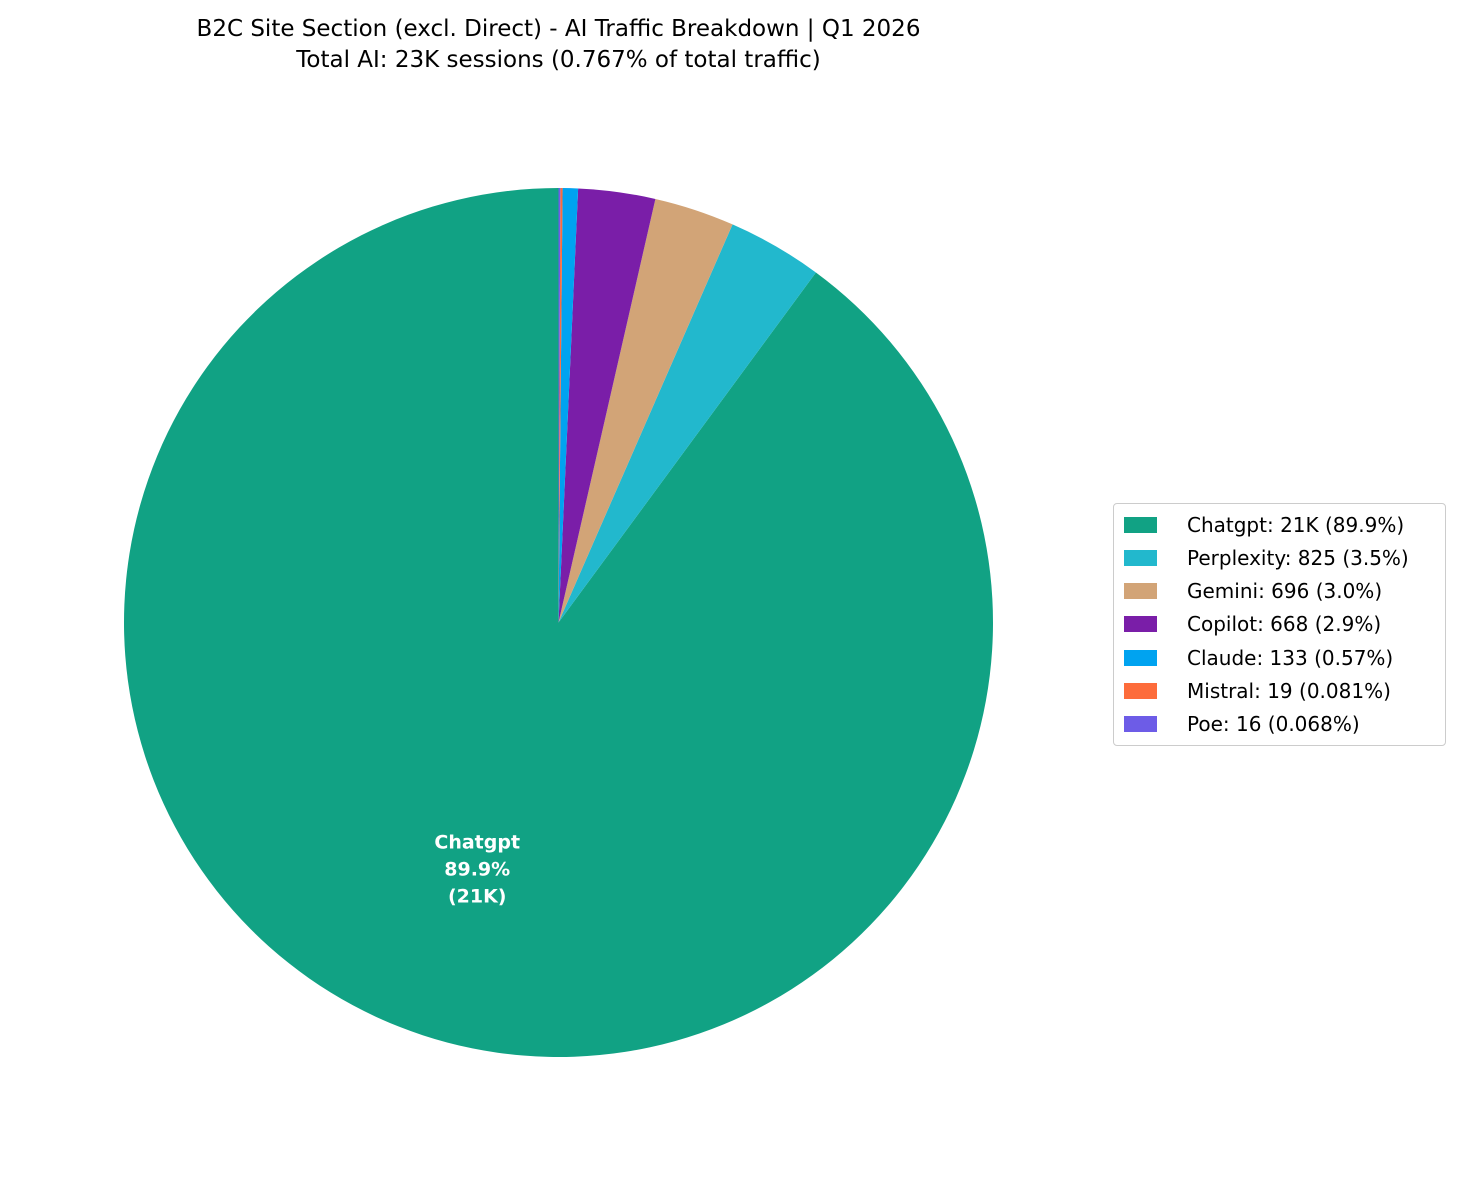 The width and height of the screenshot is (1463, 1183). I want to click on legend-item-mistral: Mistral: 19 (0.081%), so click(1279, 691).